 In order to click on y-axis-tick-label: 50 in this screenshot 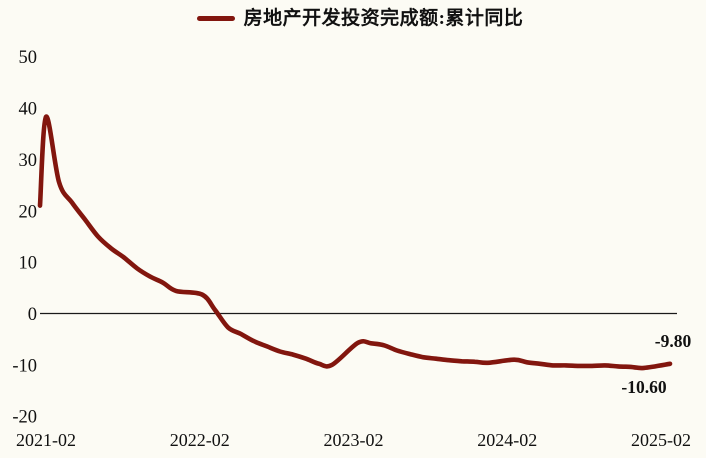, I will do `click(28, 58)`.